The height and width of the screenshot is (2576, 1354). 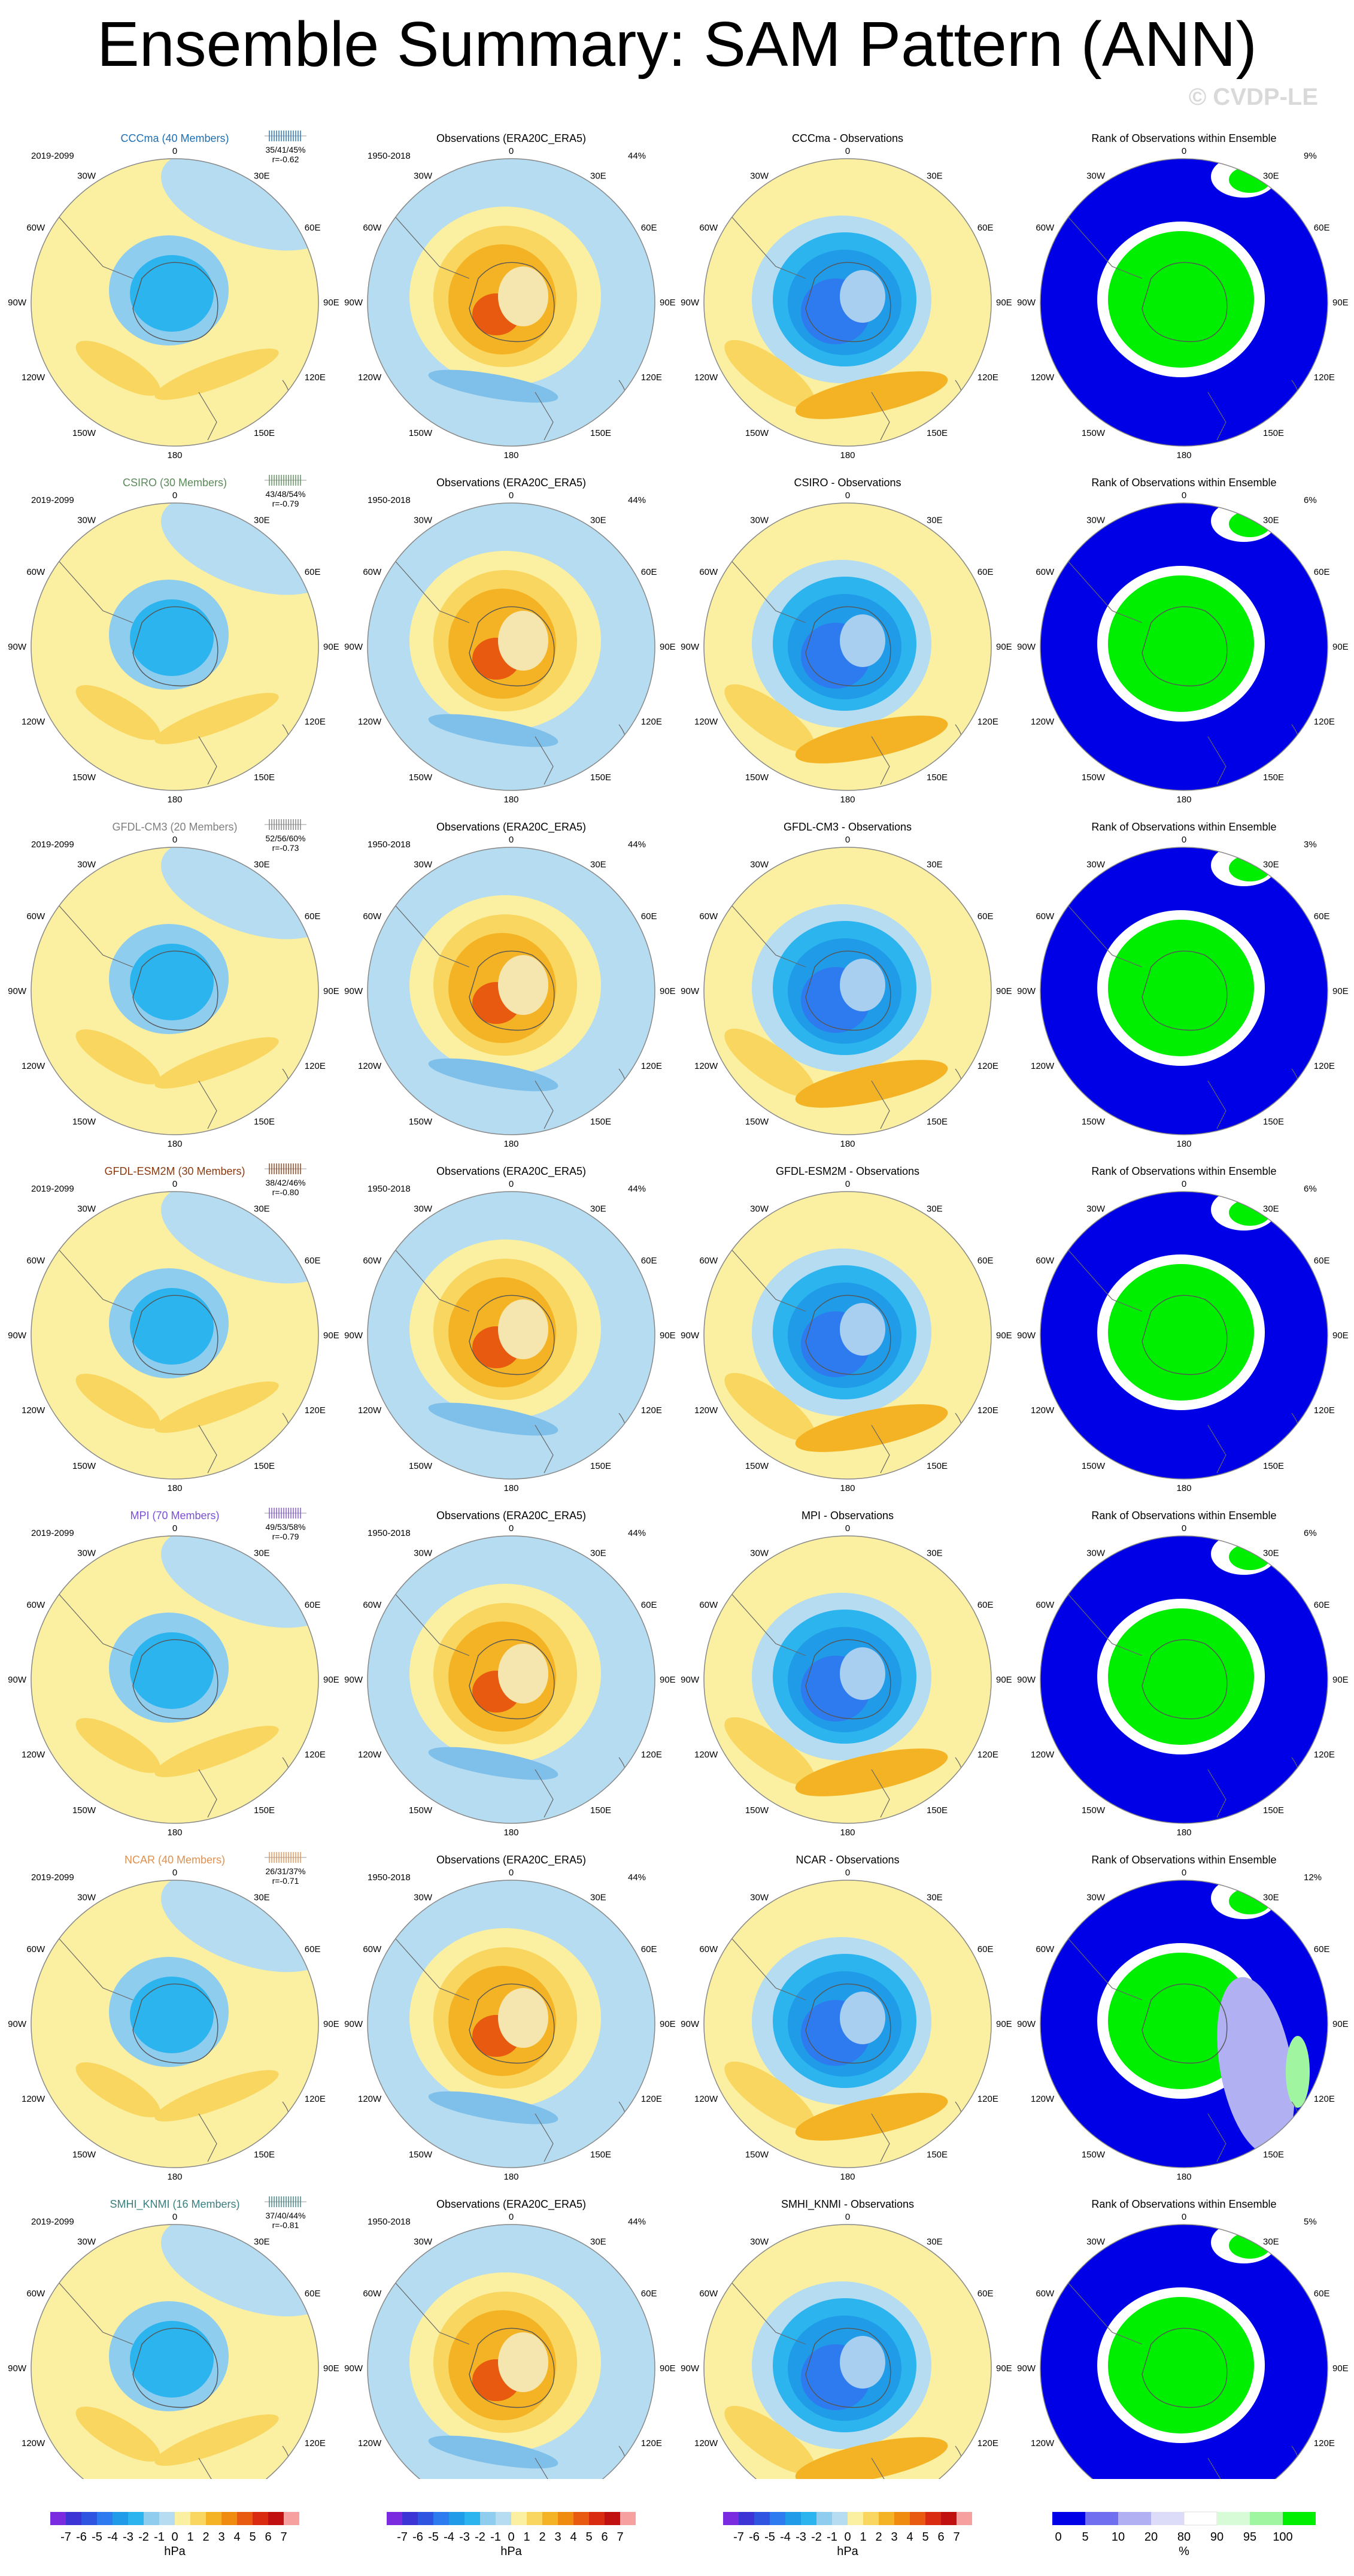 What do you see at coordinates (600, 1122) in the screenshot?
I see `map-lon-label: 150E` at bounding box center [600, 1122].